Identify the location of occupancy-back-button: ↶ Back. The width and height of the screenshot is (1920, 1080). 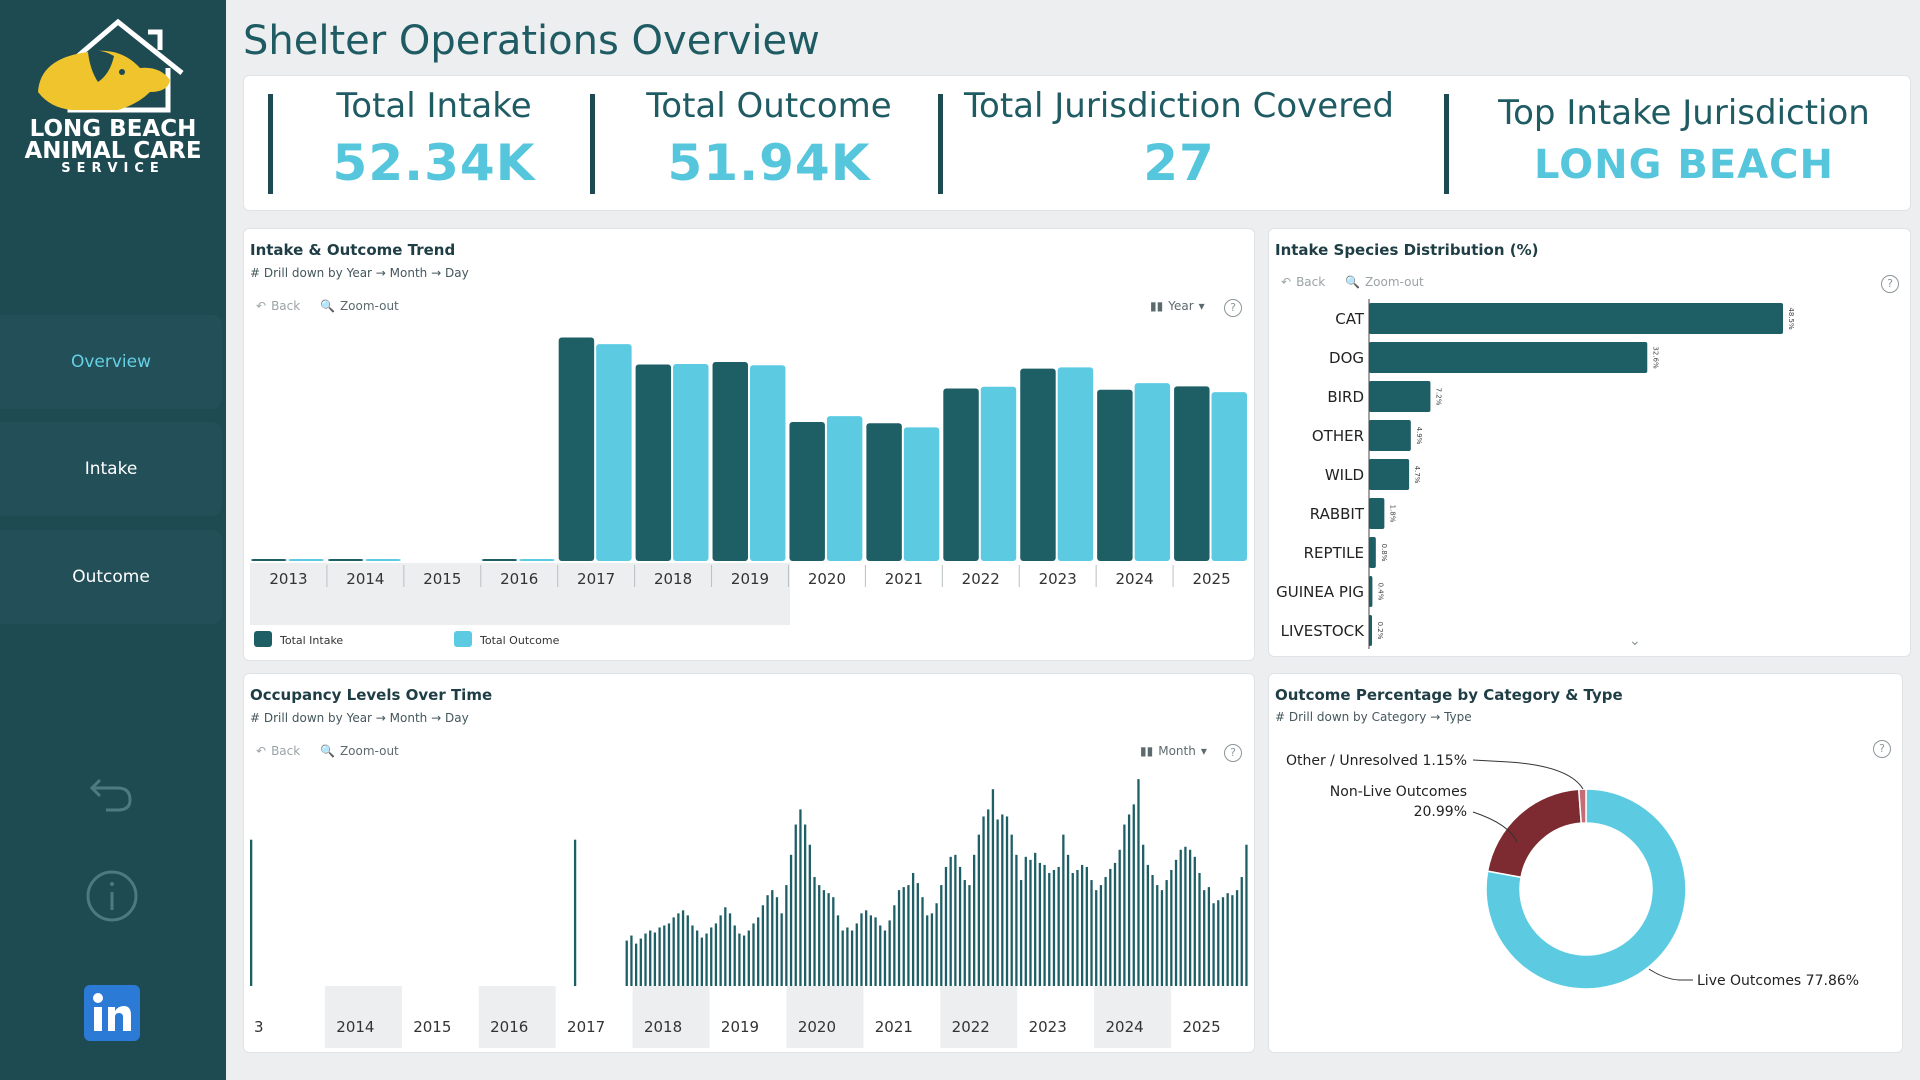
(278, 751).